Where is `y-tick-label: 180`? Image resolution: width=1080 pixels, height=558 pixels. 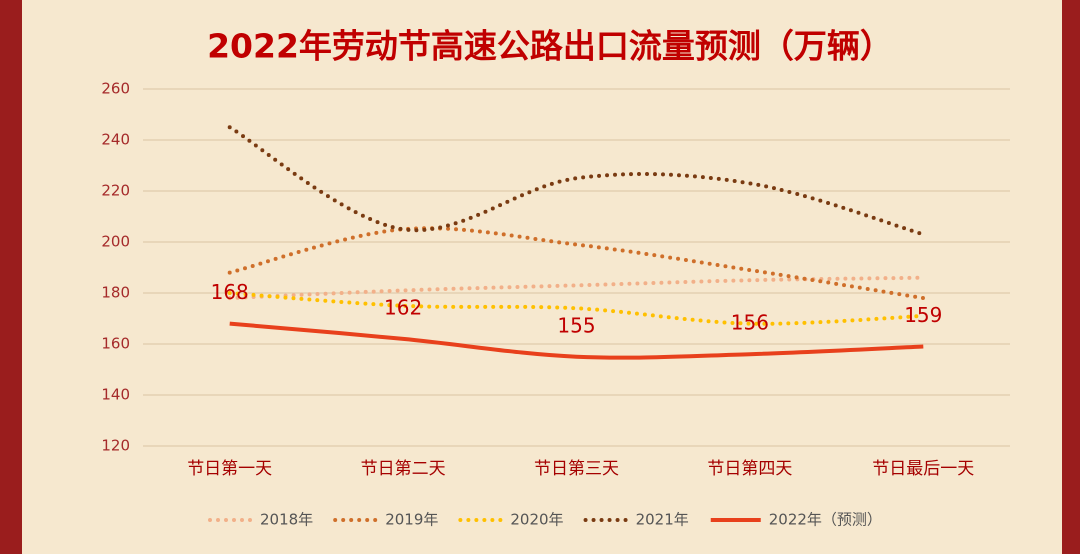 y-tick-label: 180 is located at coordinates (115, 293).